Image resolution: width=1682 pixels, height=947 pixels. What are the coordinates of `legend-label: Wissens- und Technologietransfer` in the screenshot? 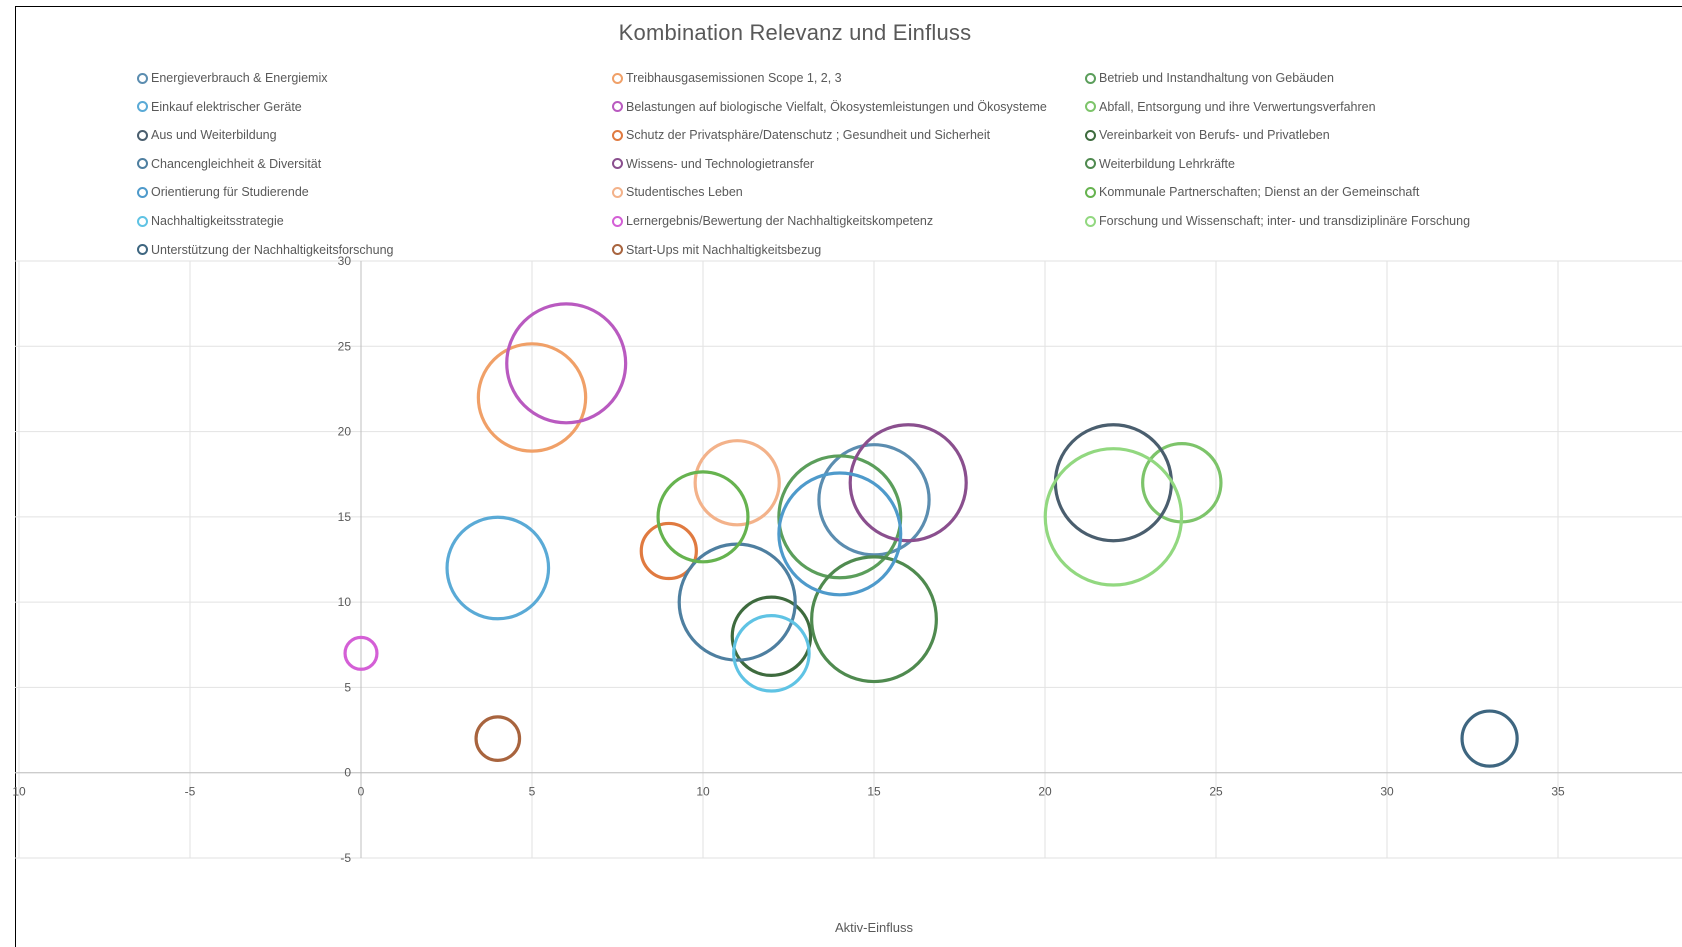 It's located at (720, 163).